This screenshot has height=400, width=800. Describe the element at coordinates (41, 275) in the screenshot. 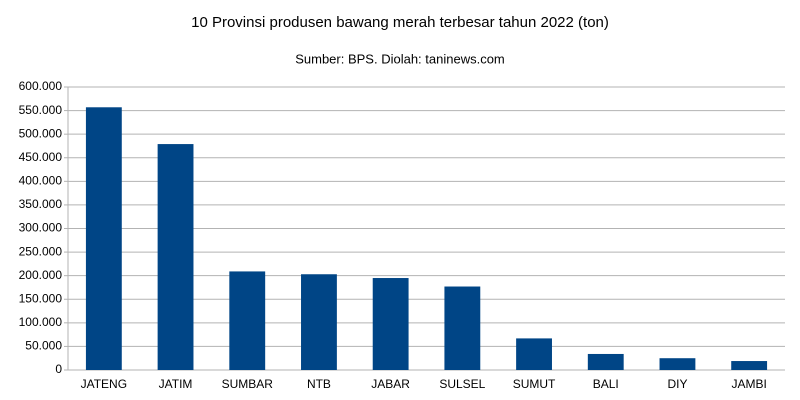

I see `y-tick-label: 200.000` at that location.